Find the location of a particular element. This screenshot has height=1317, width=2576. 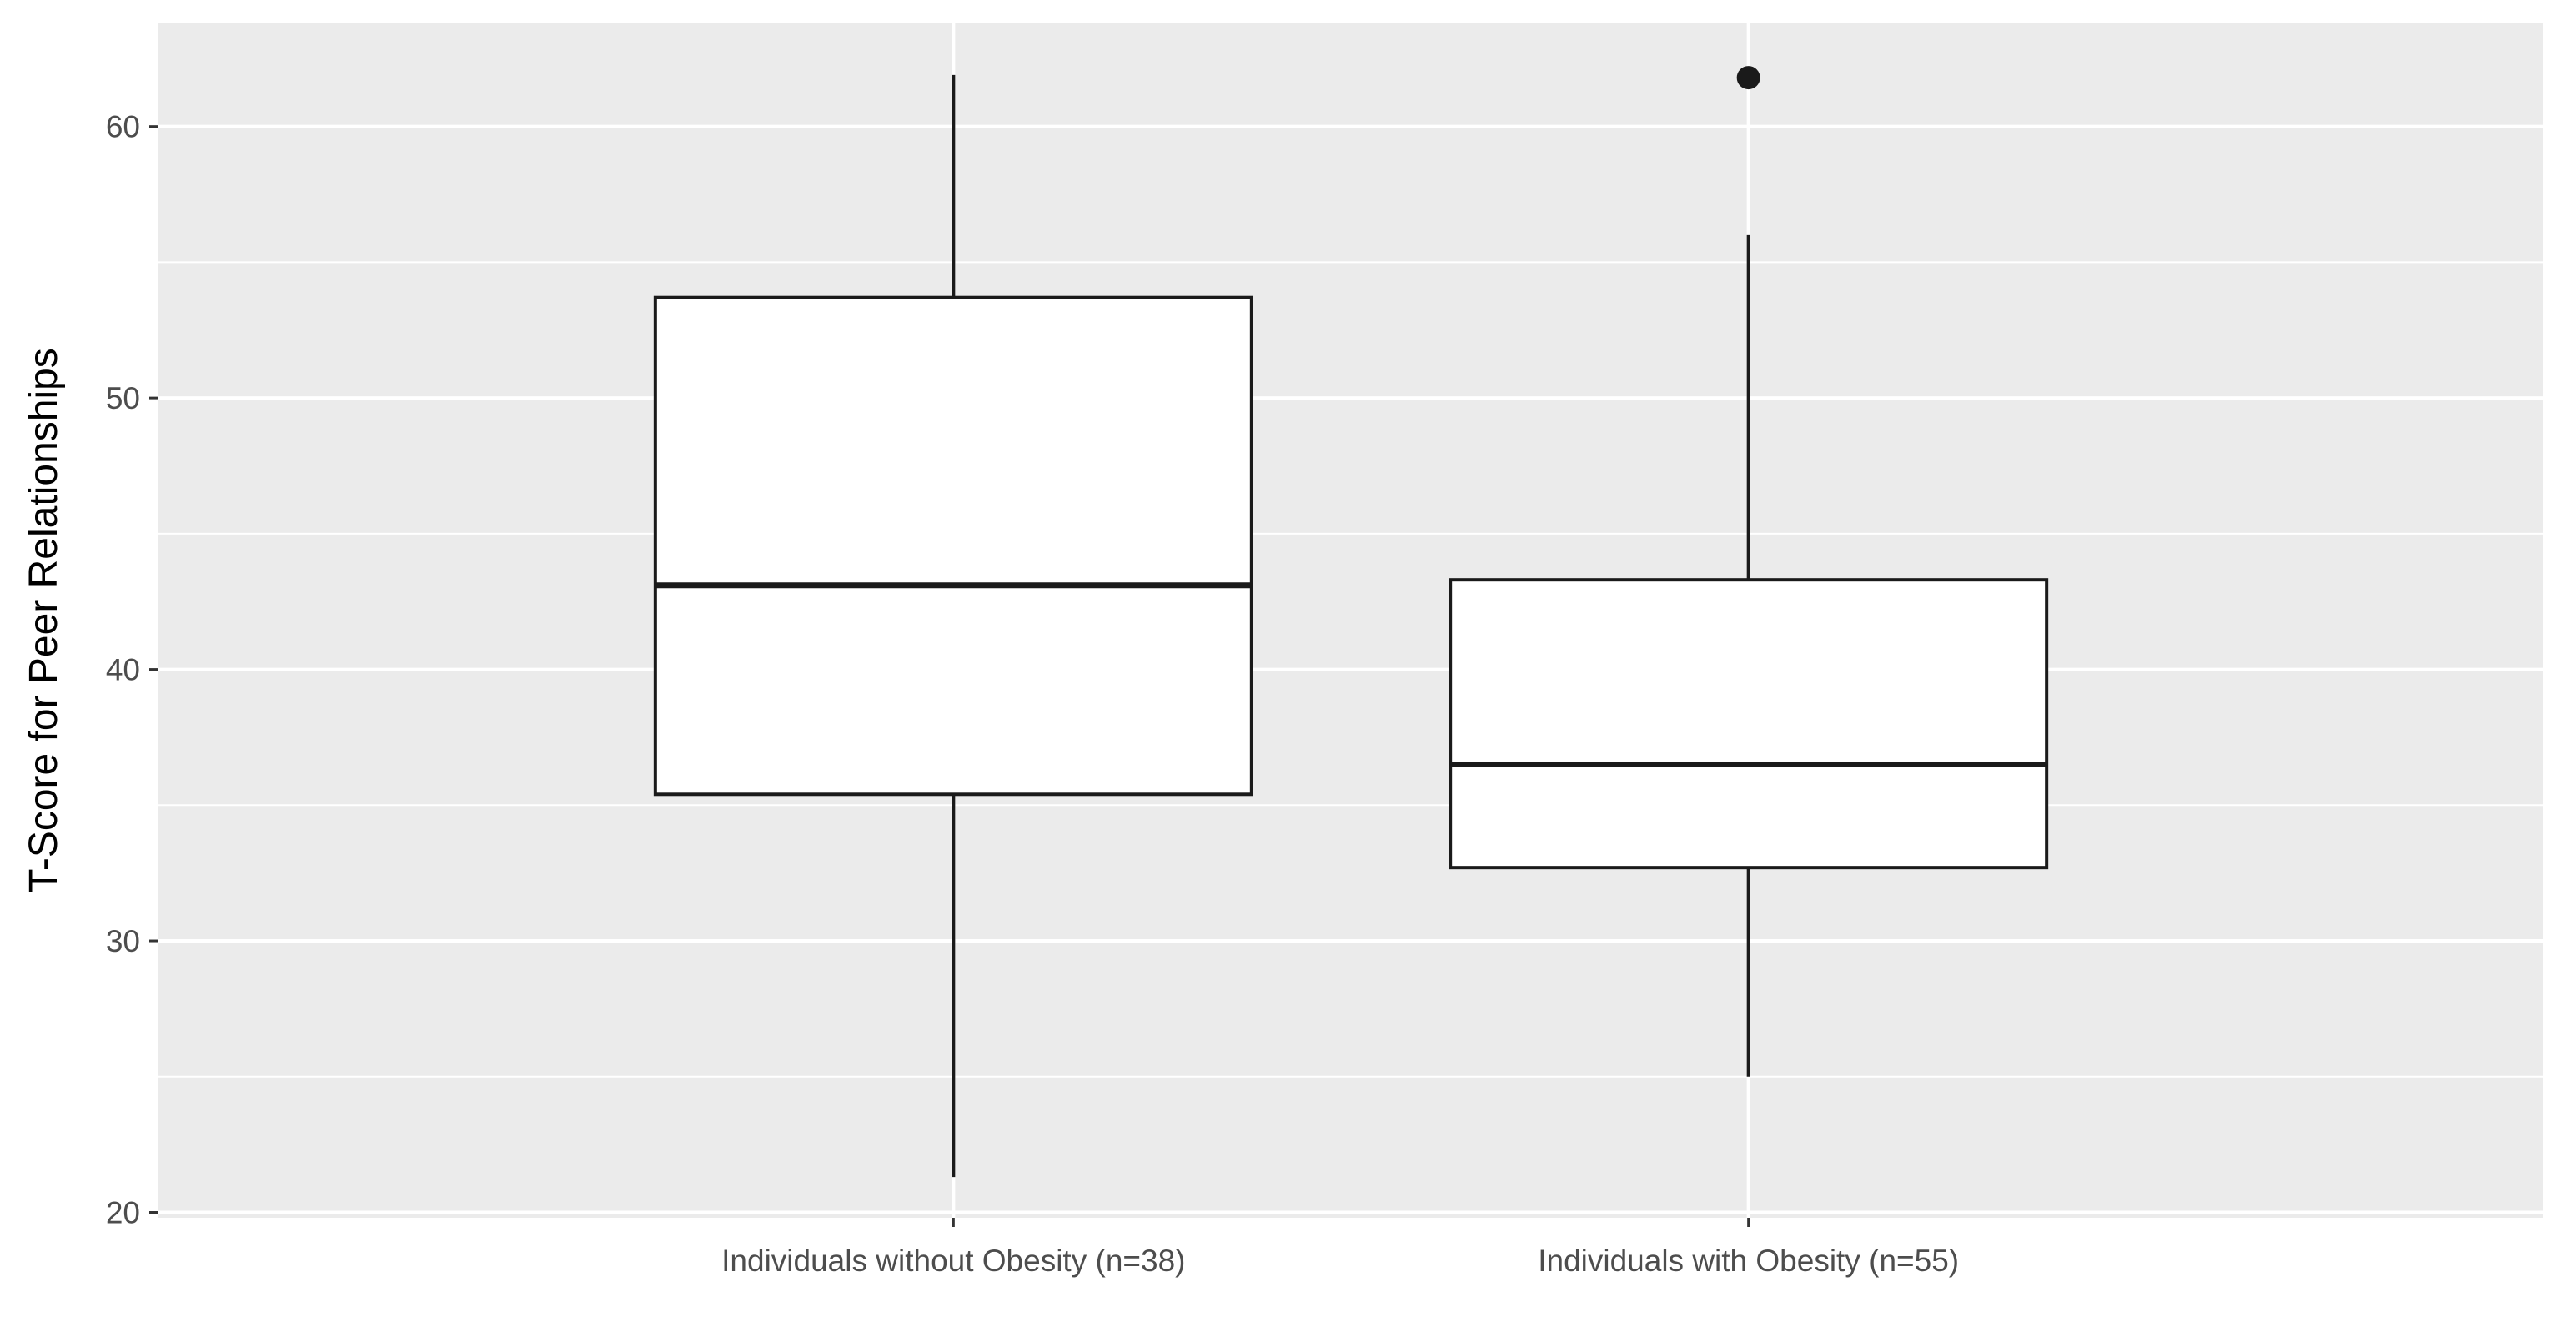

y-tick-label: 60 is located at coordinates (123, 127).